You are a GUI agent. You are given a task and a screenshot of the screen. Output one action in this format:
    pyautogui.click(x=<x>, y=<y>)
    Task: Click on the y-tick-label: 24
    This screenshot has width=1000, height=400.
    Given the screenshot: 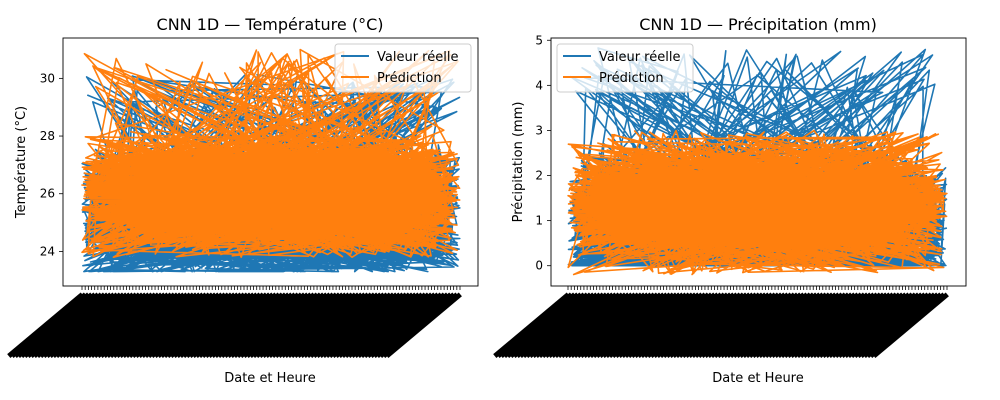 What is the action you would take?
    pyautogui.click(x=47, y=251)
    